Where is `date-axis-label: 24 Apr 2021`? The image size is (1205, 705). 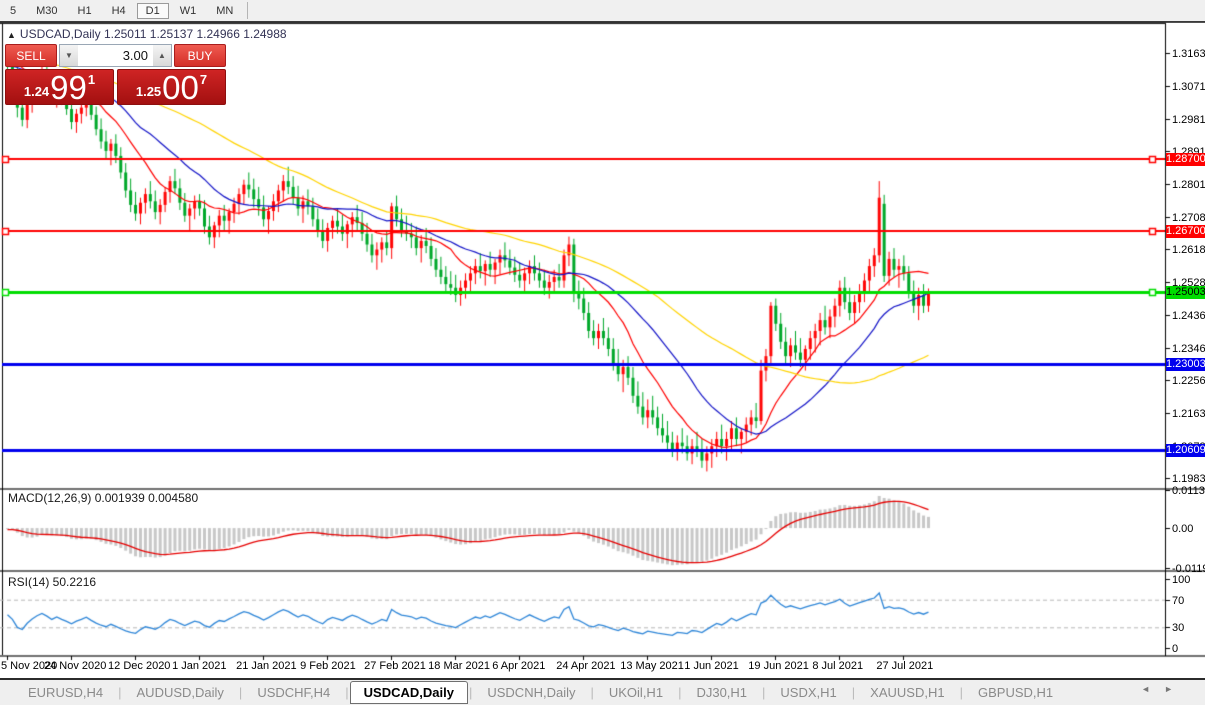 date-axis-label: 24 Apr 2021 is located at coordinates (586, 666).